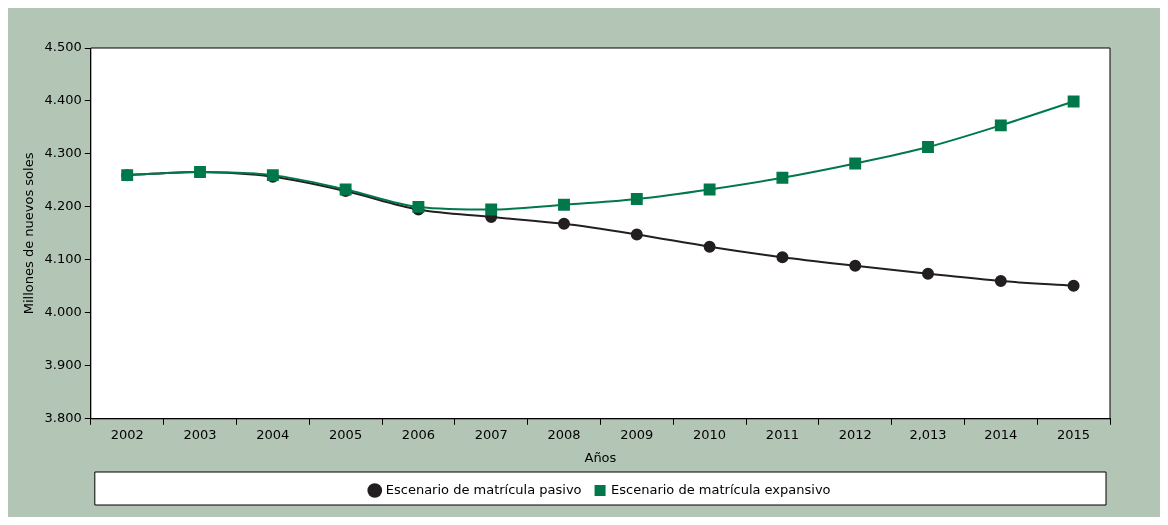 This screenshot has height=525, width=1168. I want to click on legend-label: Escenario de matrícula expansivo, so click(721, 489).